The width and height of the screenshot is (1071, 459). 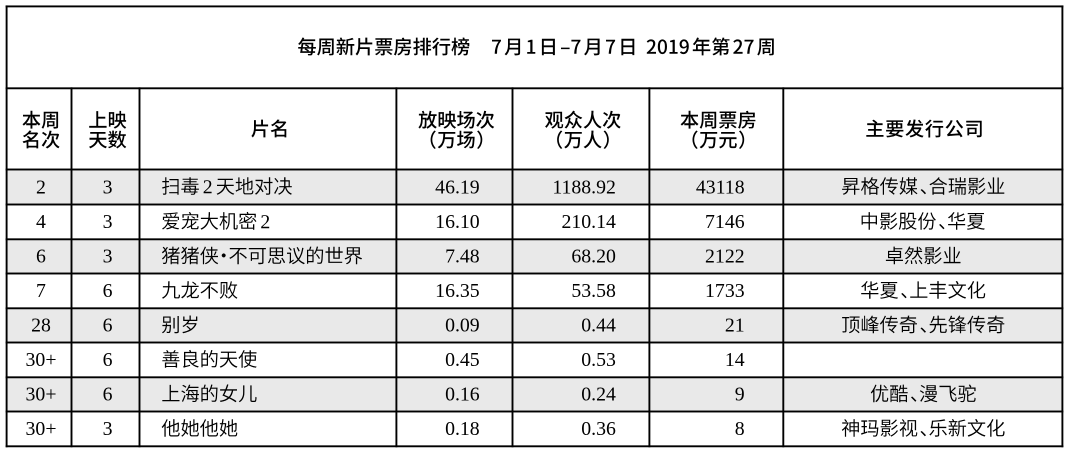 I want to click on svg-text: 53.58, so click(x=593, y=291).